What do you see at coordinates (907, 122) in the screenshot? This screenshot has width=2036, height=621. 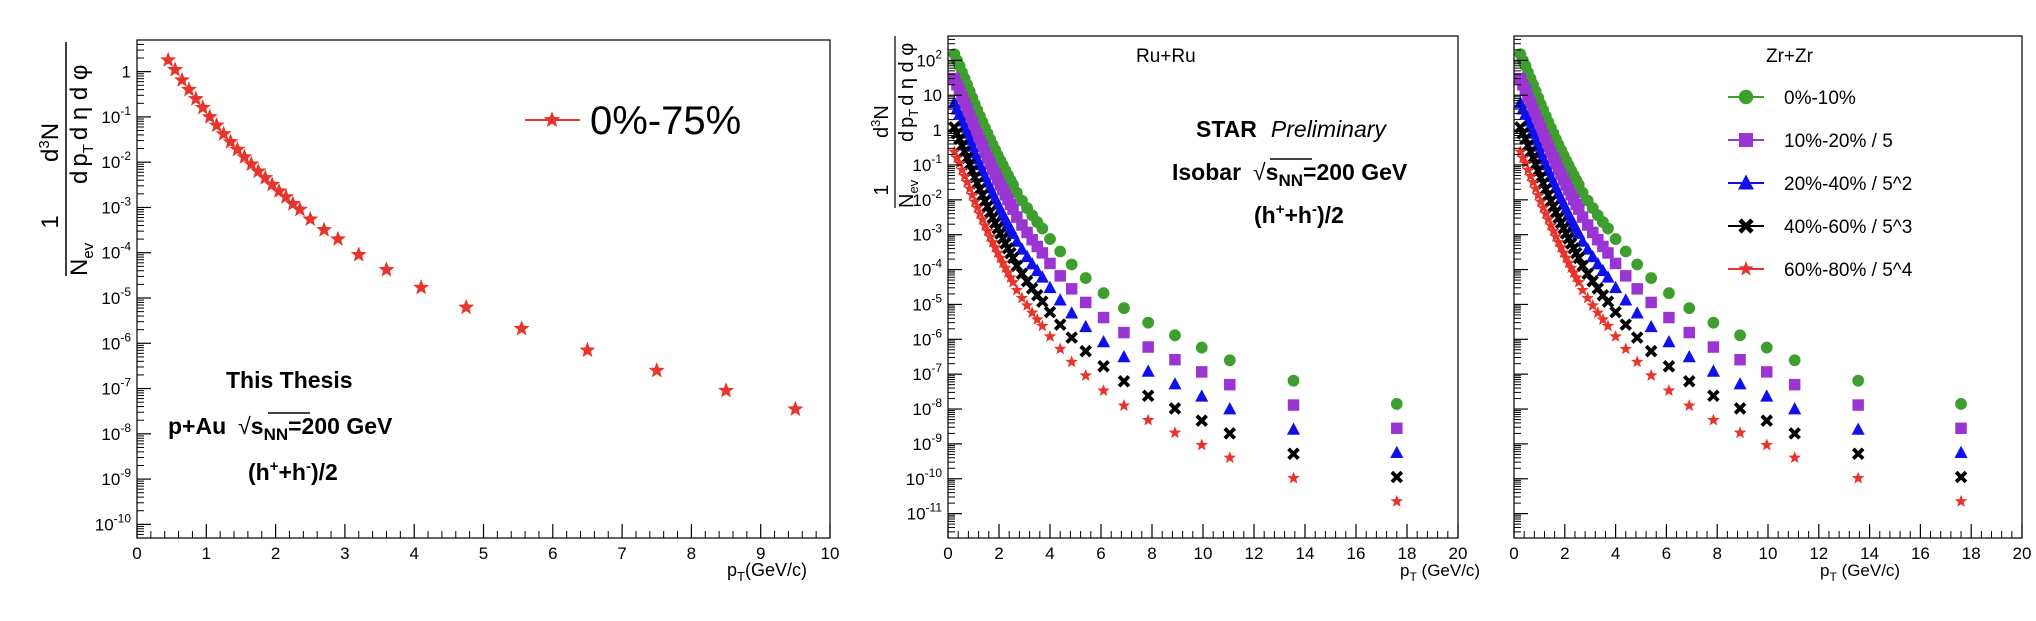 I see `p2-ytitle-p: p` at bounding box center [907, 122].